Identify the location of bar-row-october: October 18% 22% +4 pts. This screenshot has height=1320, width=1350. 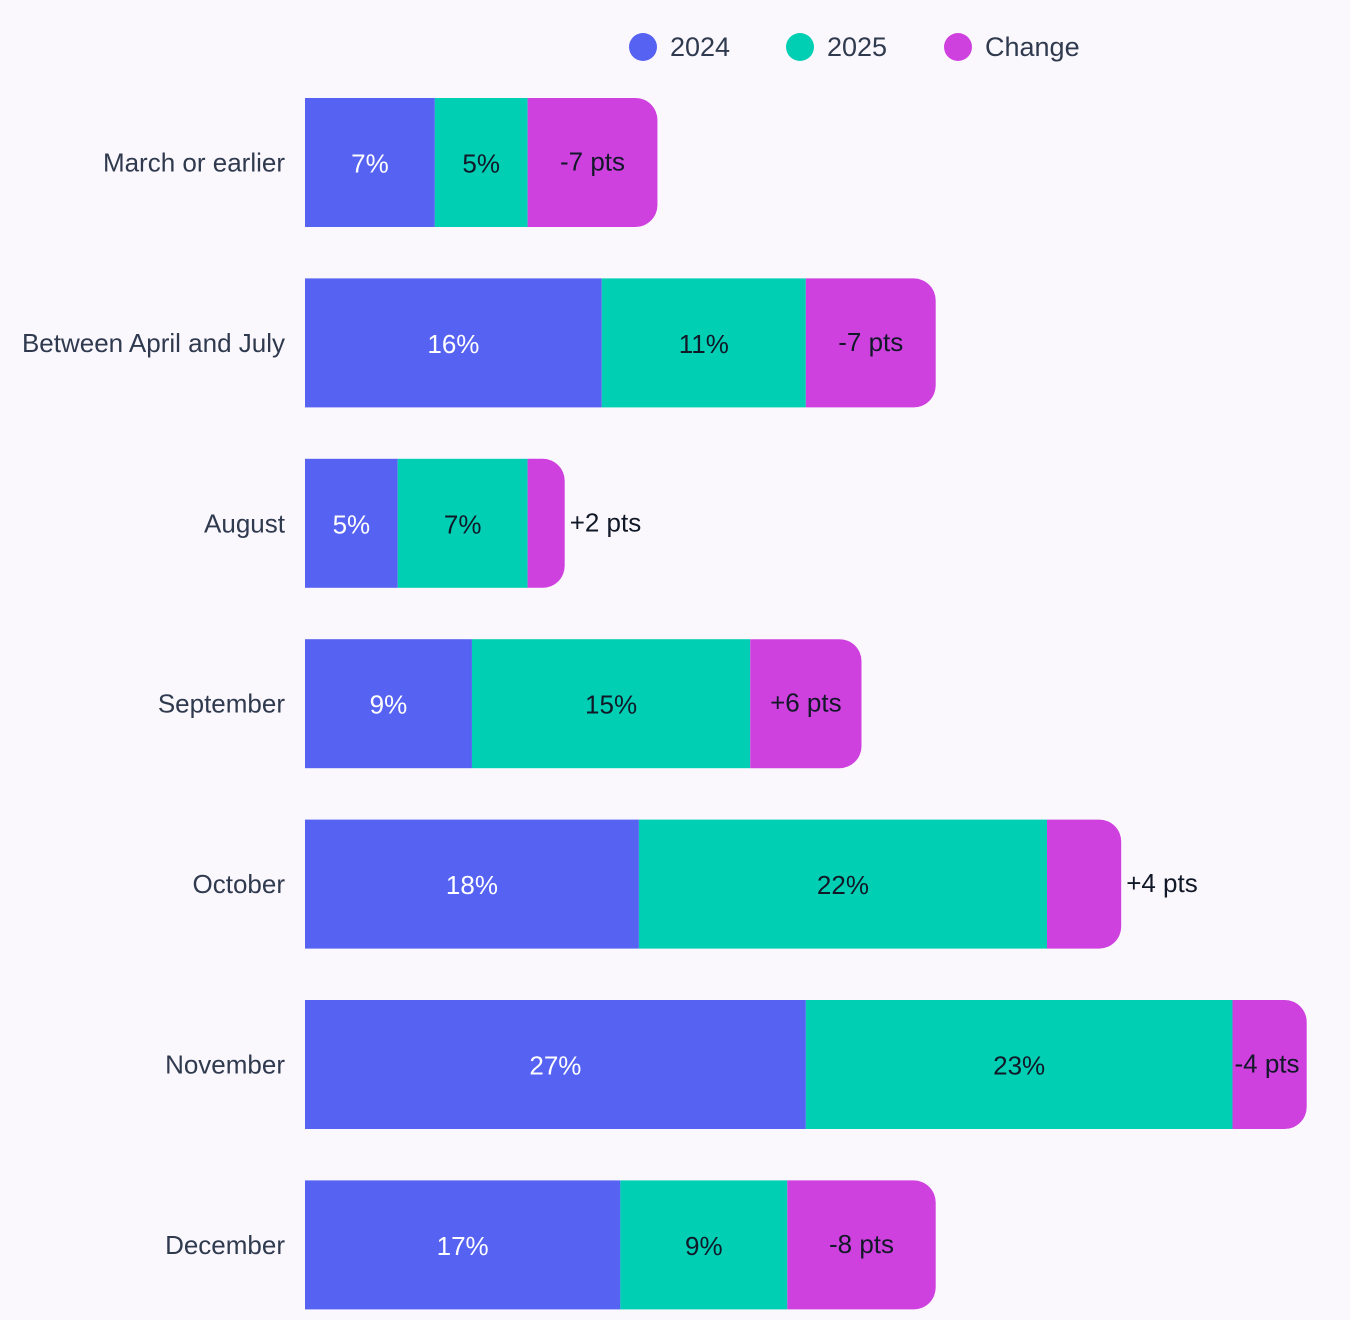
(695, 884).